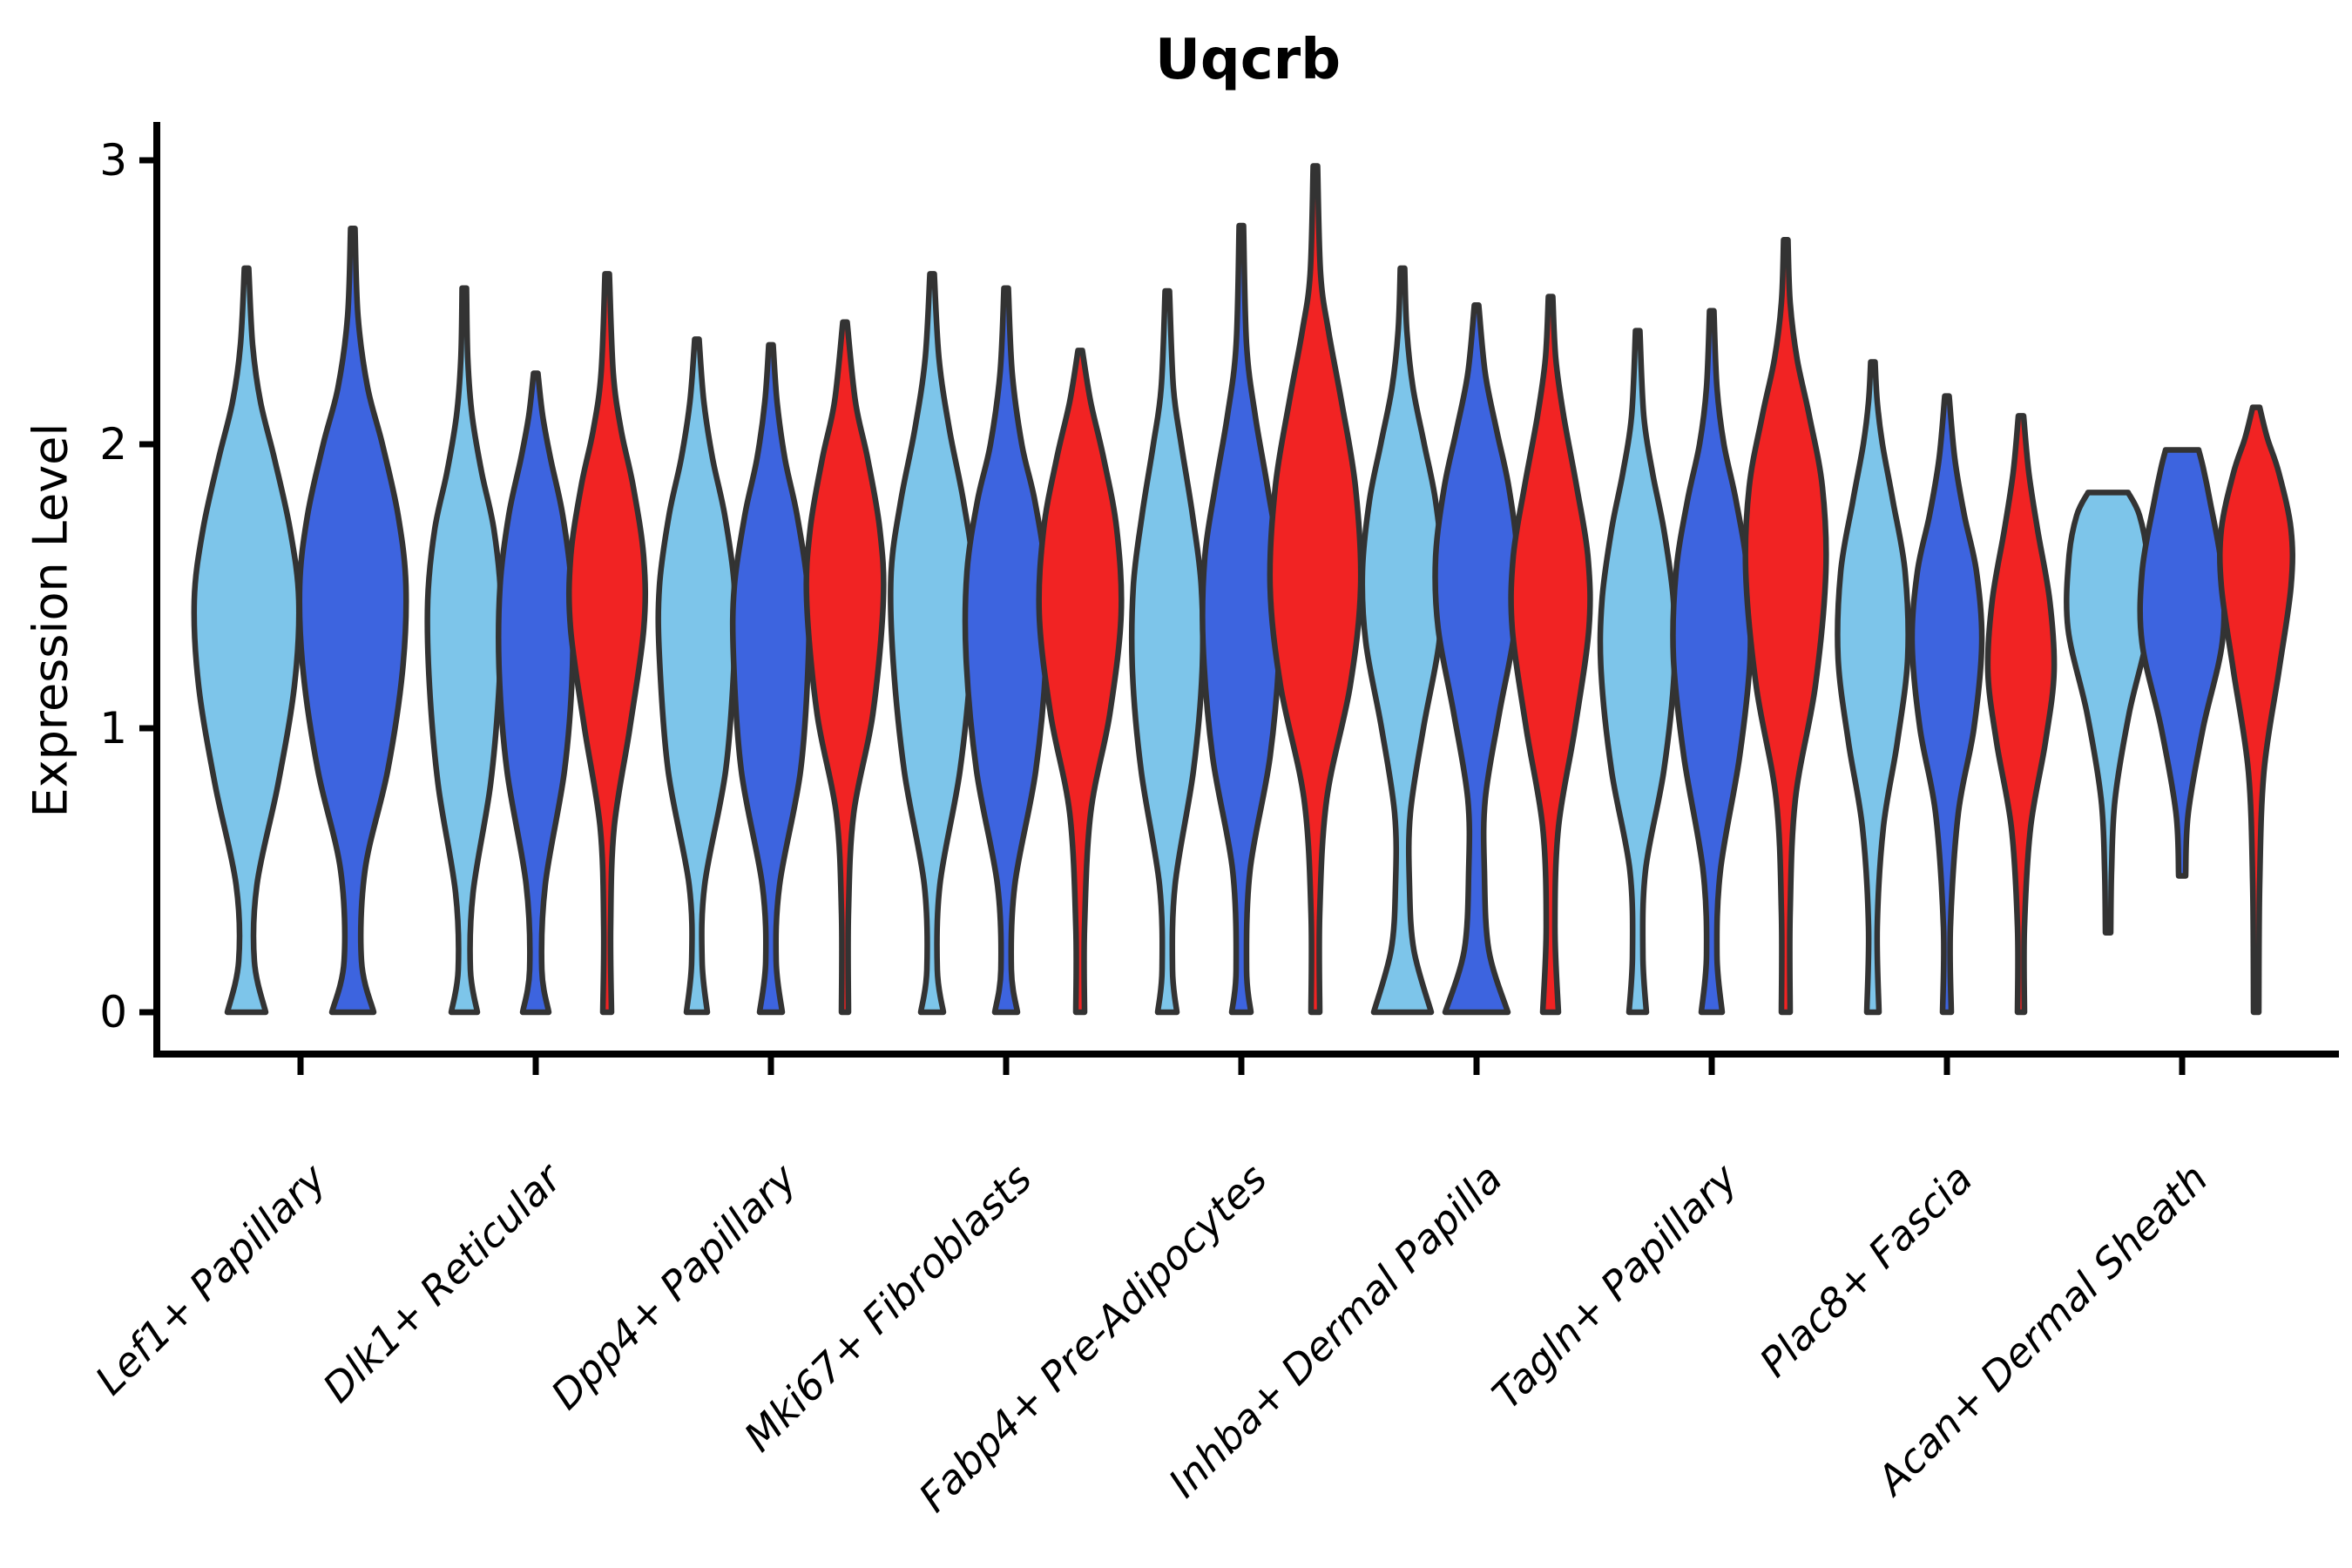  I want to click on y-tick-label: 0, so click(113, 1012).